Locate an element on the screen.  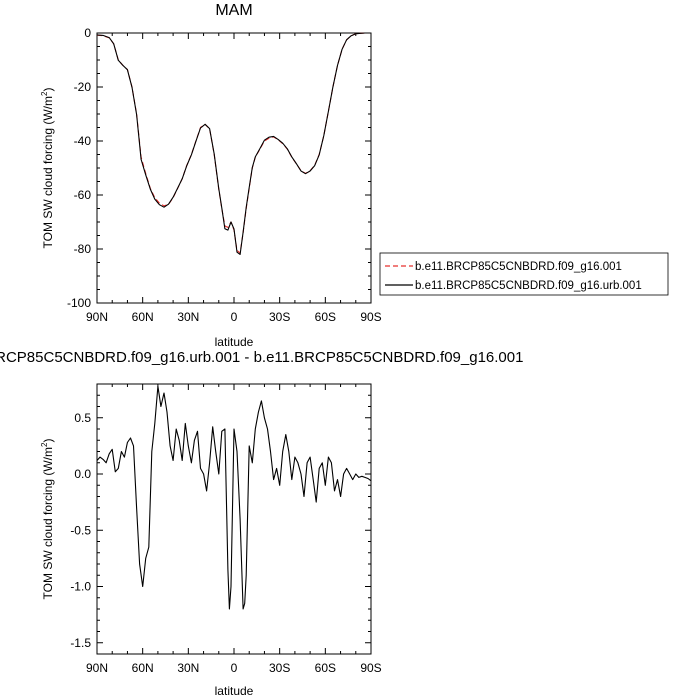
bottom-y-tick-labels: 0.5 0.0 -0.5 -1.0 -1.5 is located at coordinates (80, 530).